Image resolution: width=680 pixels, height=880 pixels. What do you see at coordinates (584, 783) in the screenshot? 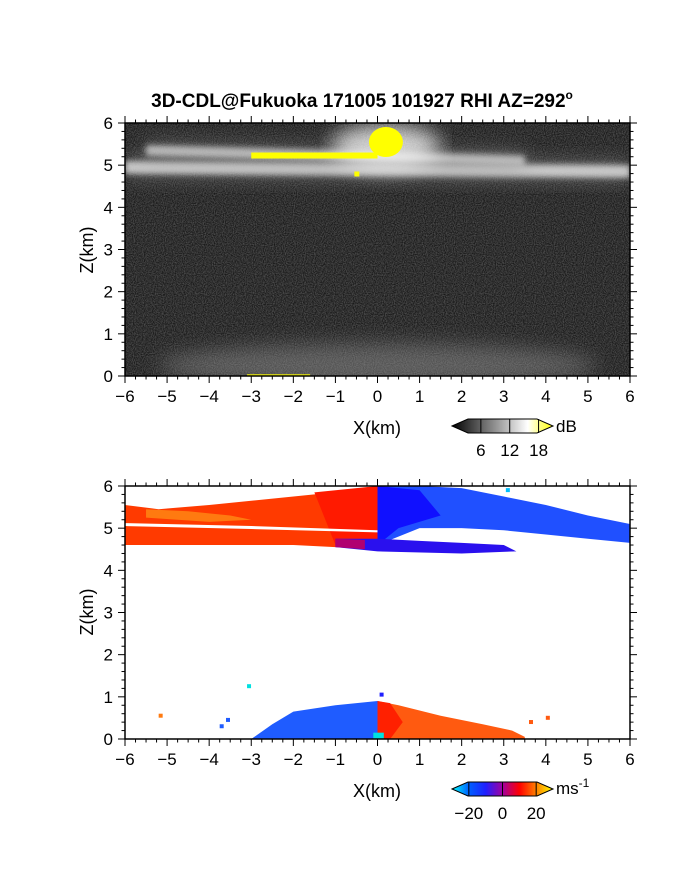
I see `bot-cbar-unit-exp: -1` at bounding box center [584, 783].